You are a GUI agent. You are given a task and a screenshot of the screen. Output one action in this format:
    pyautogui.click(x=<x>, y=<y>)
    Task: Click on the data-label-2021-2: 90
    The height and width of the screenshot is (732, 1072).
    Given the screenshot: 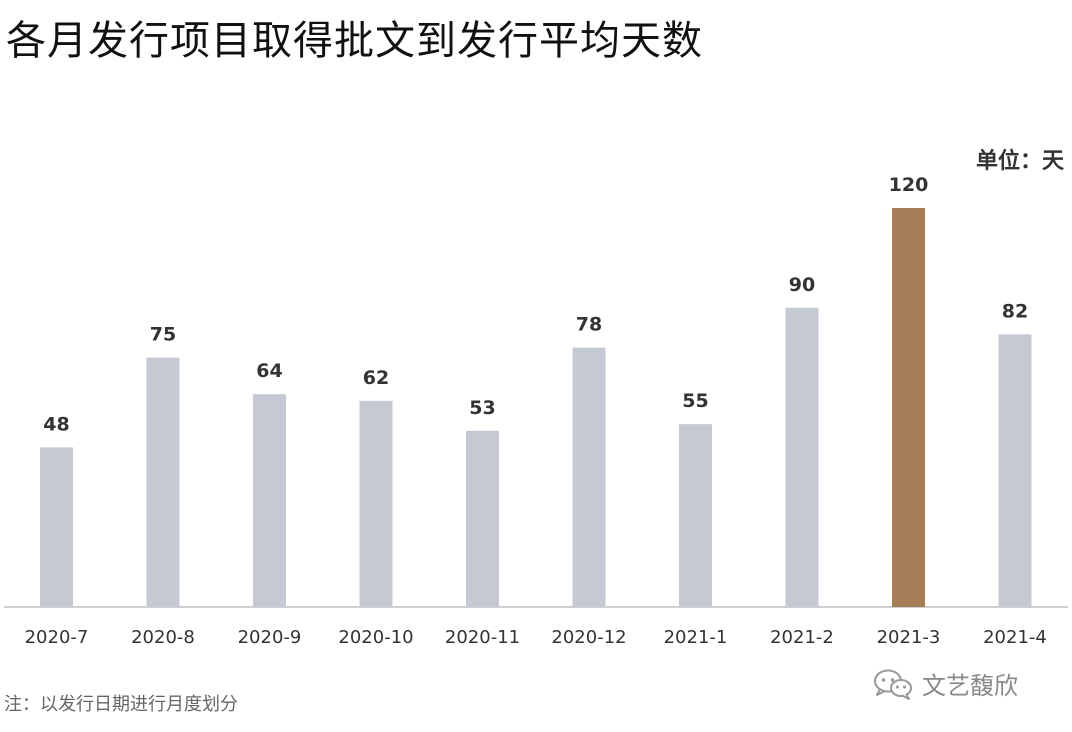 What is the action you would take?
    pyautogui.click(x=802, y=285)
    